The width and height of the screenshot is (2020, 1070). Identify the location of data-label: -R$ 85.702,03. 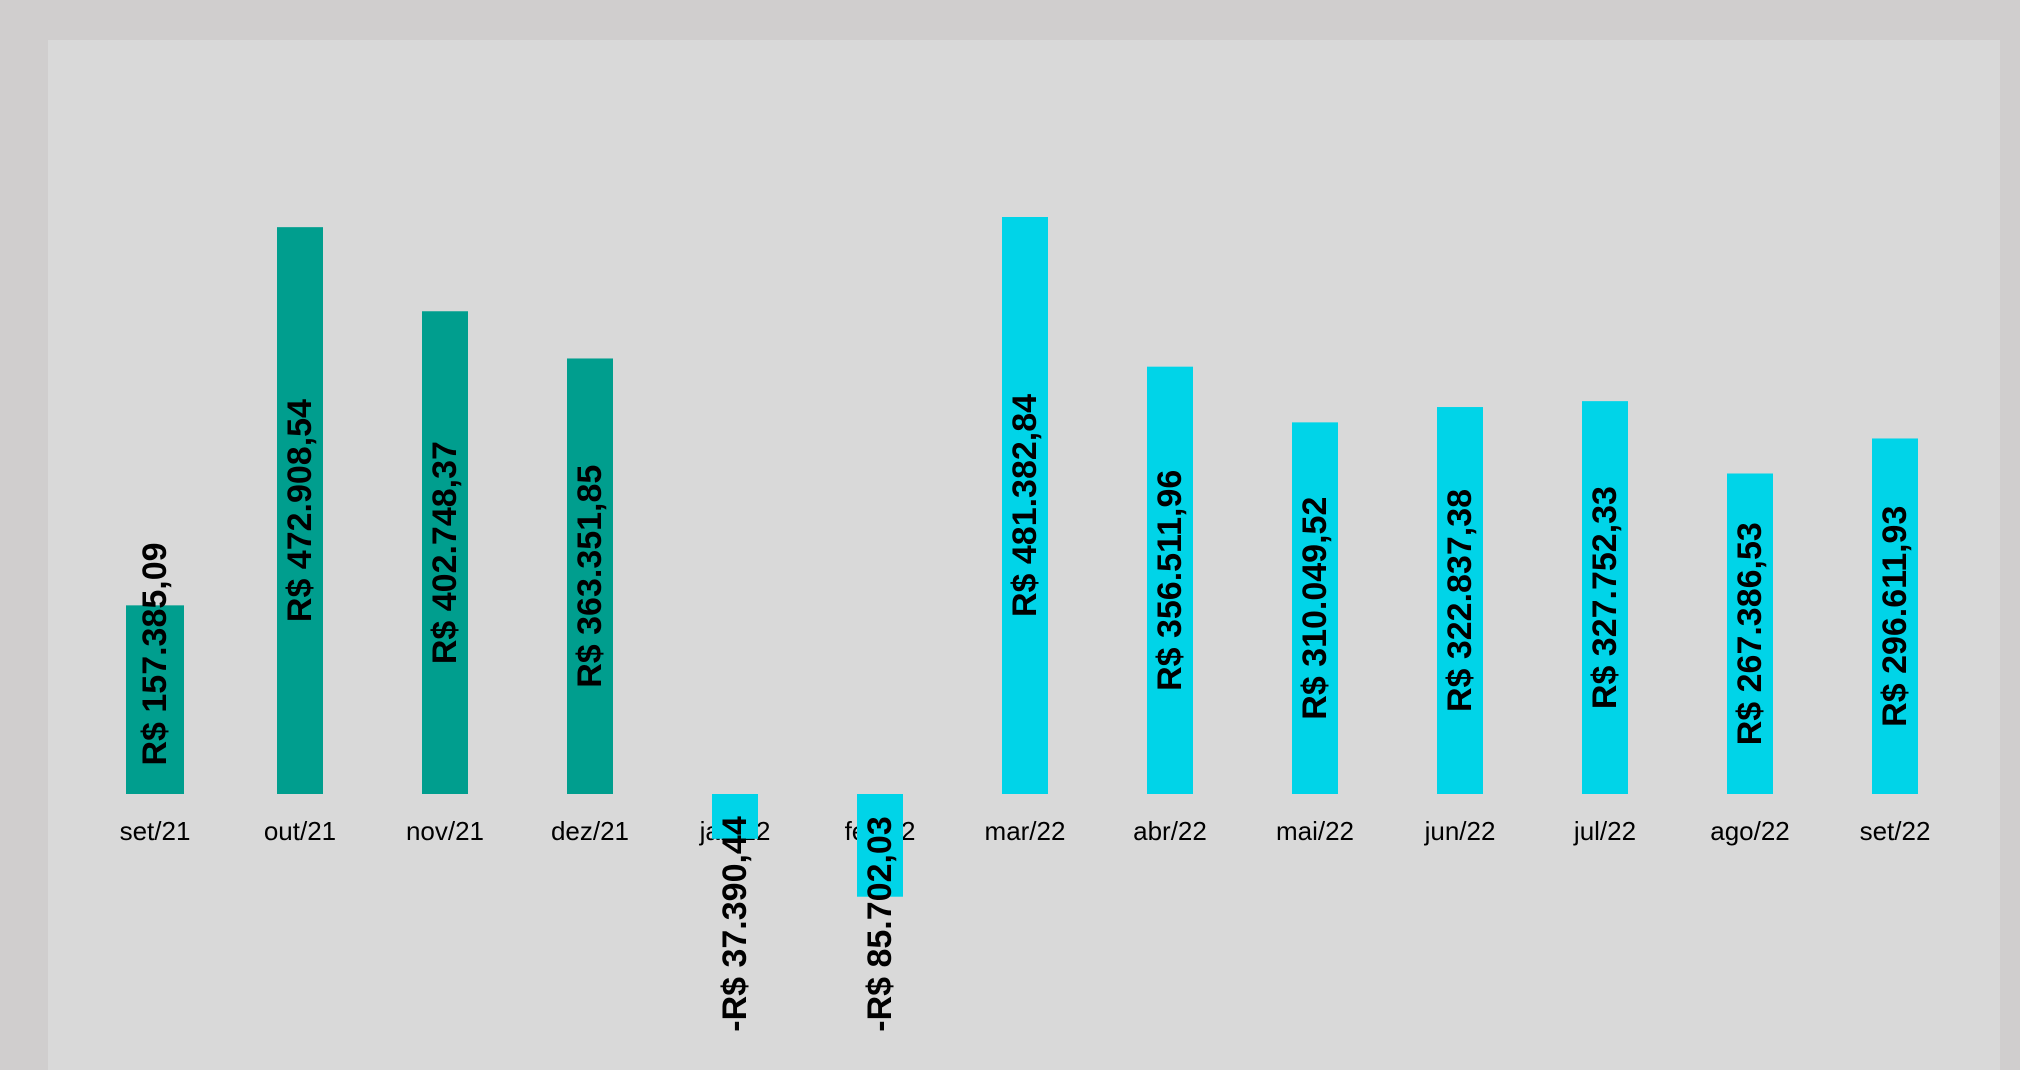
(880, 924).